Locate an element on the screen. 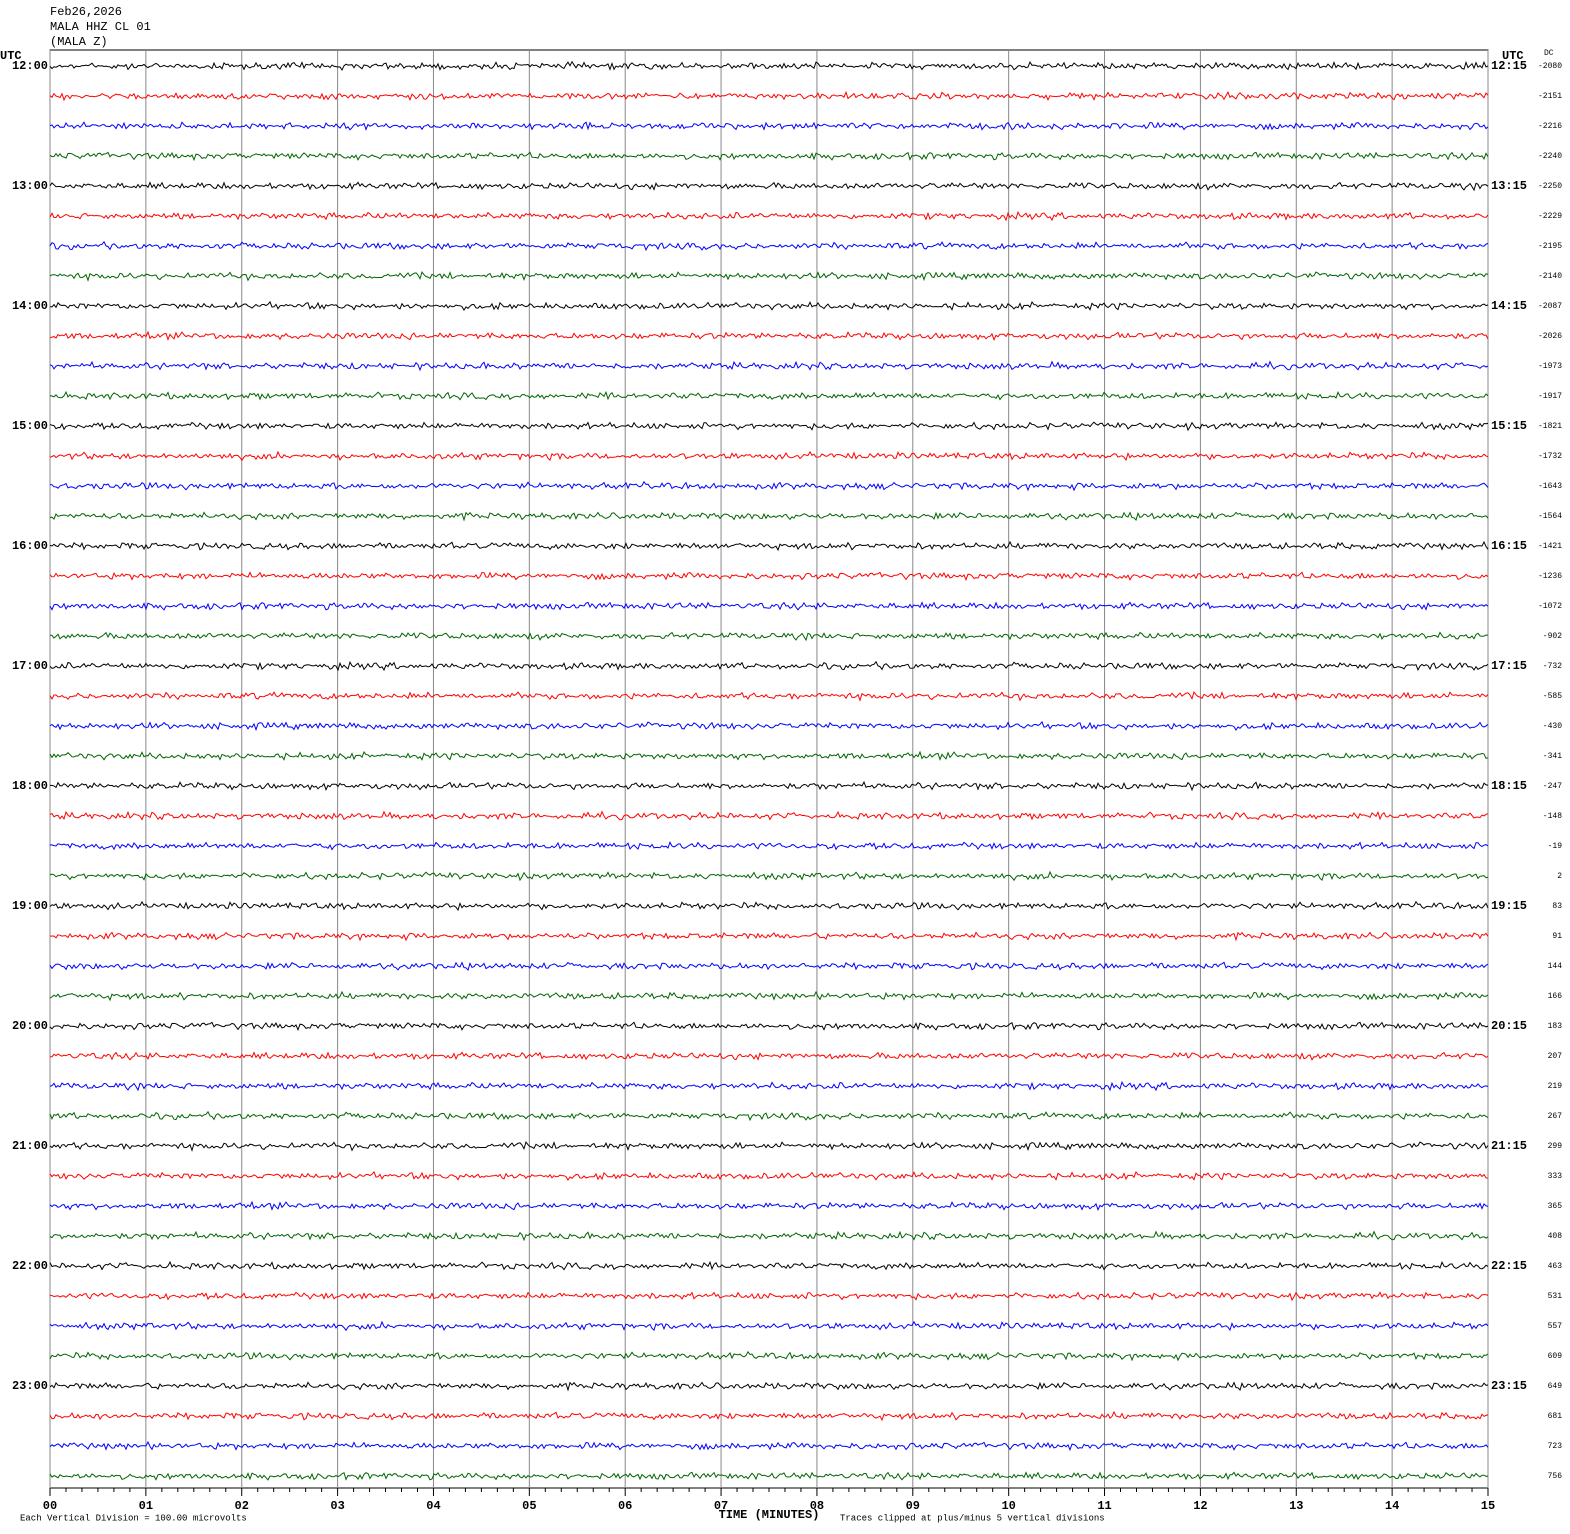 The image size is (1570, 1534). row-time-right: 17:15 is located at coordinates (1509, 666).